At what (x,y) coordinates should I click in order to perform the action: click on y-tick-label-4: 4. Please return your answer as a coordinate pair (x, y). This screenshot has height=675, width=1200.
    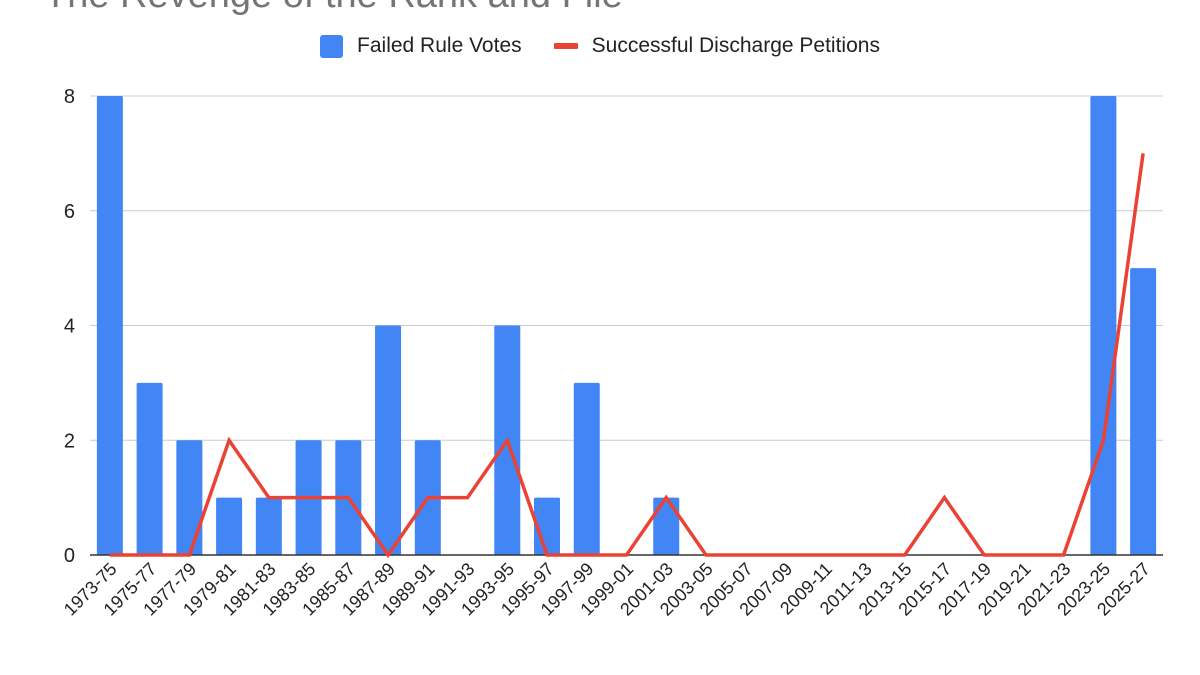
    Looking at the image, I should click on (69, 327).